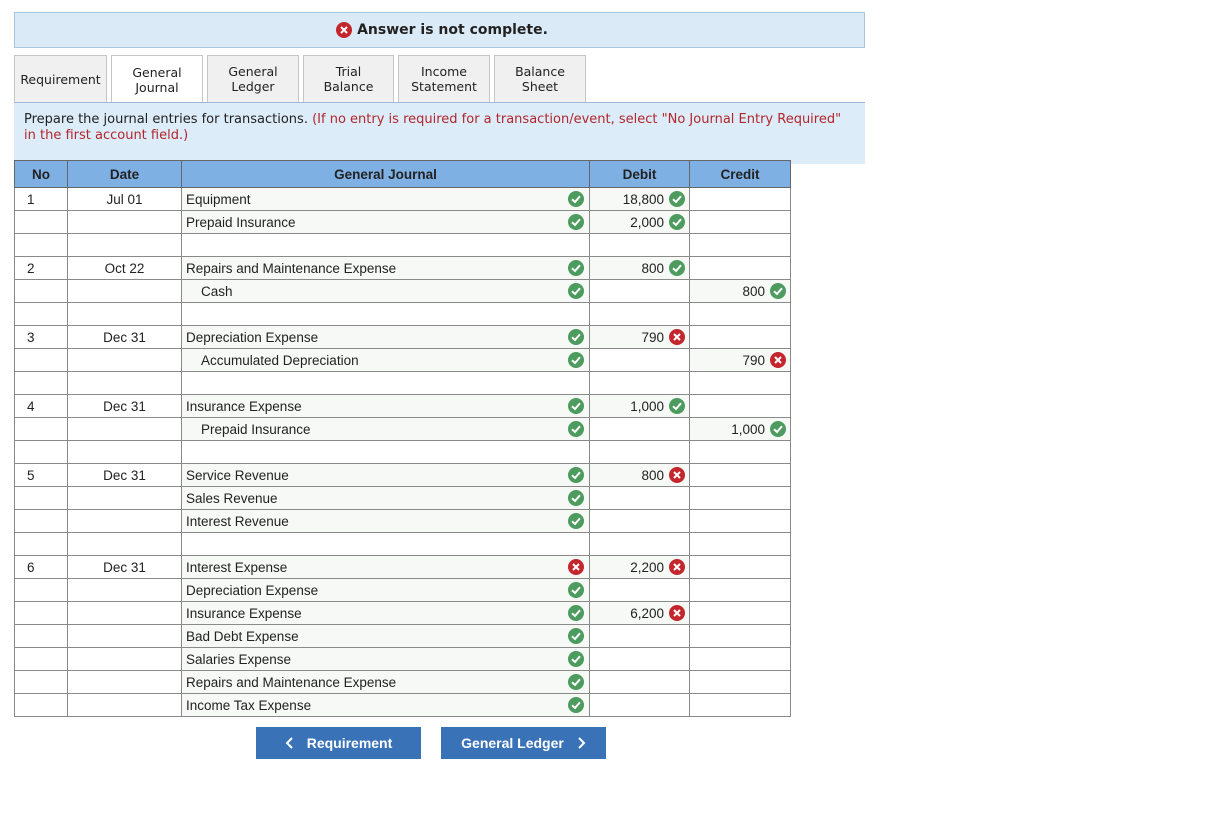 The height and width of the screenshot is (818, 1220). What do you see at coordinates (41, 337) in the screenshot?
I see `entry-number: 3` at bounding box center [41, 337].